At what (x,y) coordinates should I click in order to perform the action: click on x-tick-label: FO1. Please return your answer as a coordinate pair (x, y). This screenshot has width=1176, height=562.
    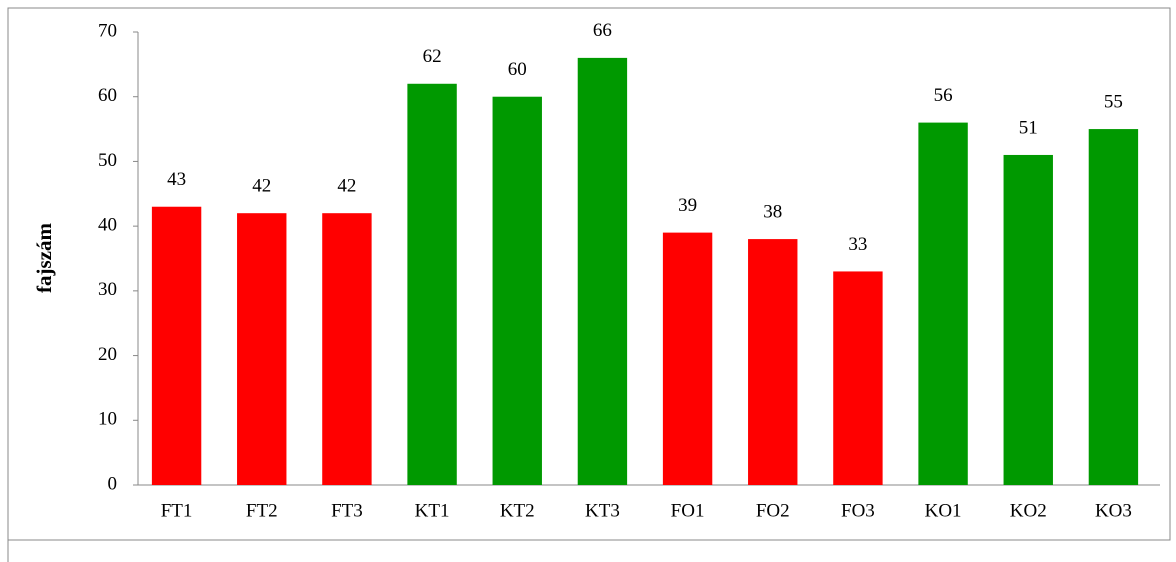
    Looking at the image, I should click on (688, 510).